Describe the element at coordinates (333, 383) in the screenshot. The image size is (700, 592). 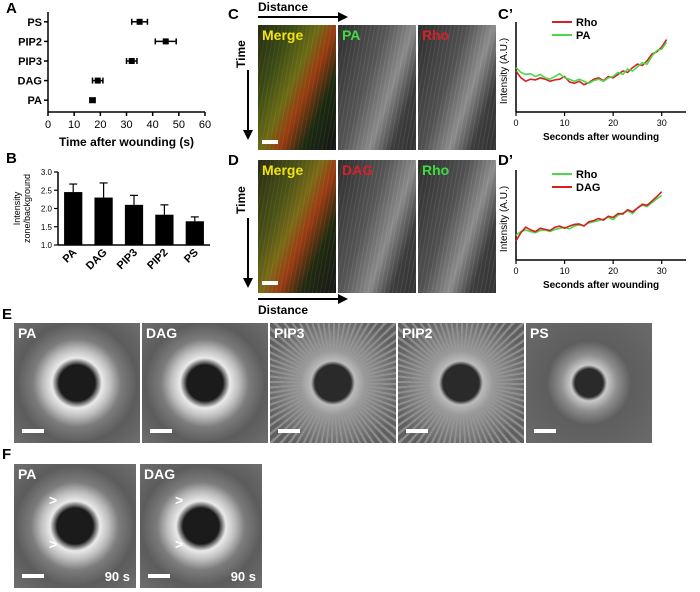
I see `micrograph-e-pip3: PIP3` at that location.